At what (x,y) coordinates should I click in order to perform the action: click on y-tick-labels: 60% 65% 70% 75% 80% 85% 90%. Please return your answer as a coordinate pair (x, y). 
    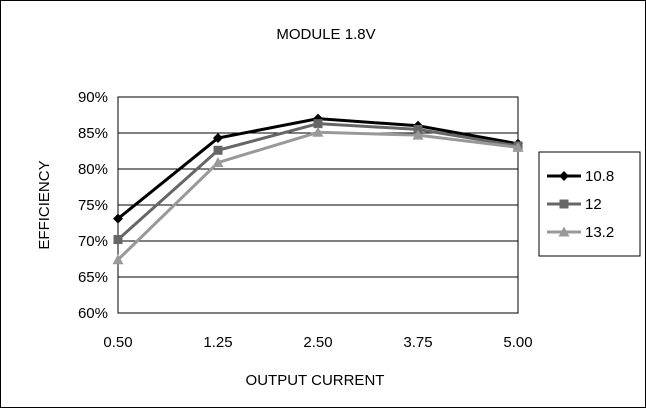
    Looking at the image, I should click on (93, 205).